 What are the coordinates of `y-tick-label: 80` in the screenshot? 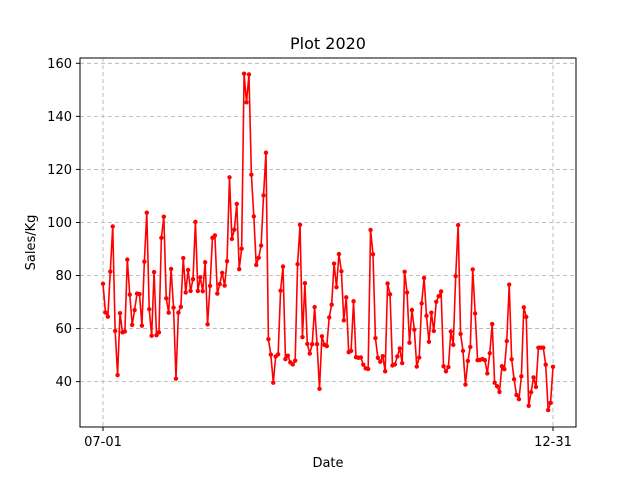 It's located at (63, 276).